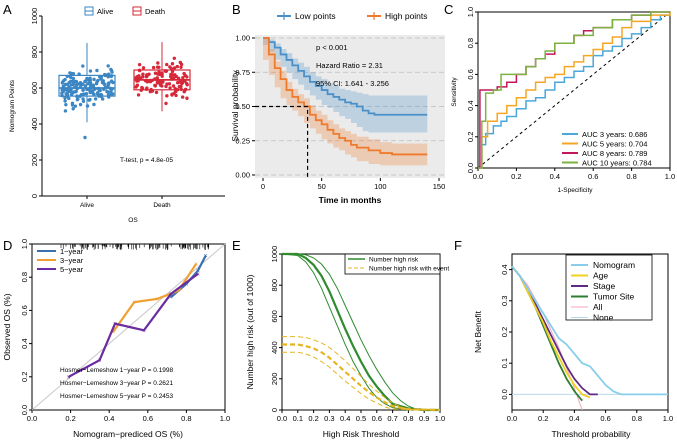  I want to click on y-tick-label: 0.4, so click(24, 343).